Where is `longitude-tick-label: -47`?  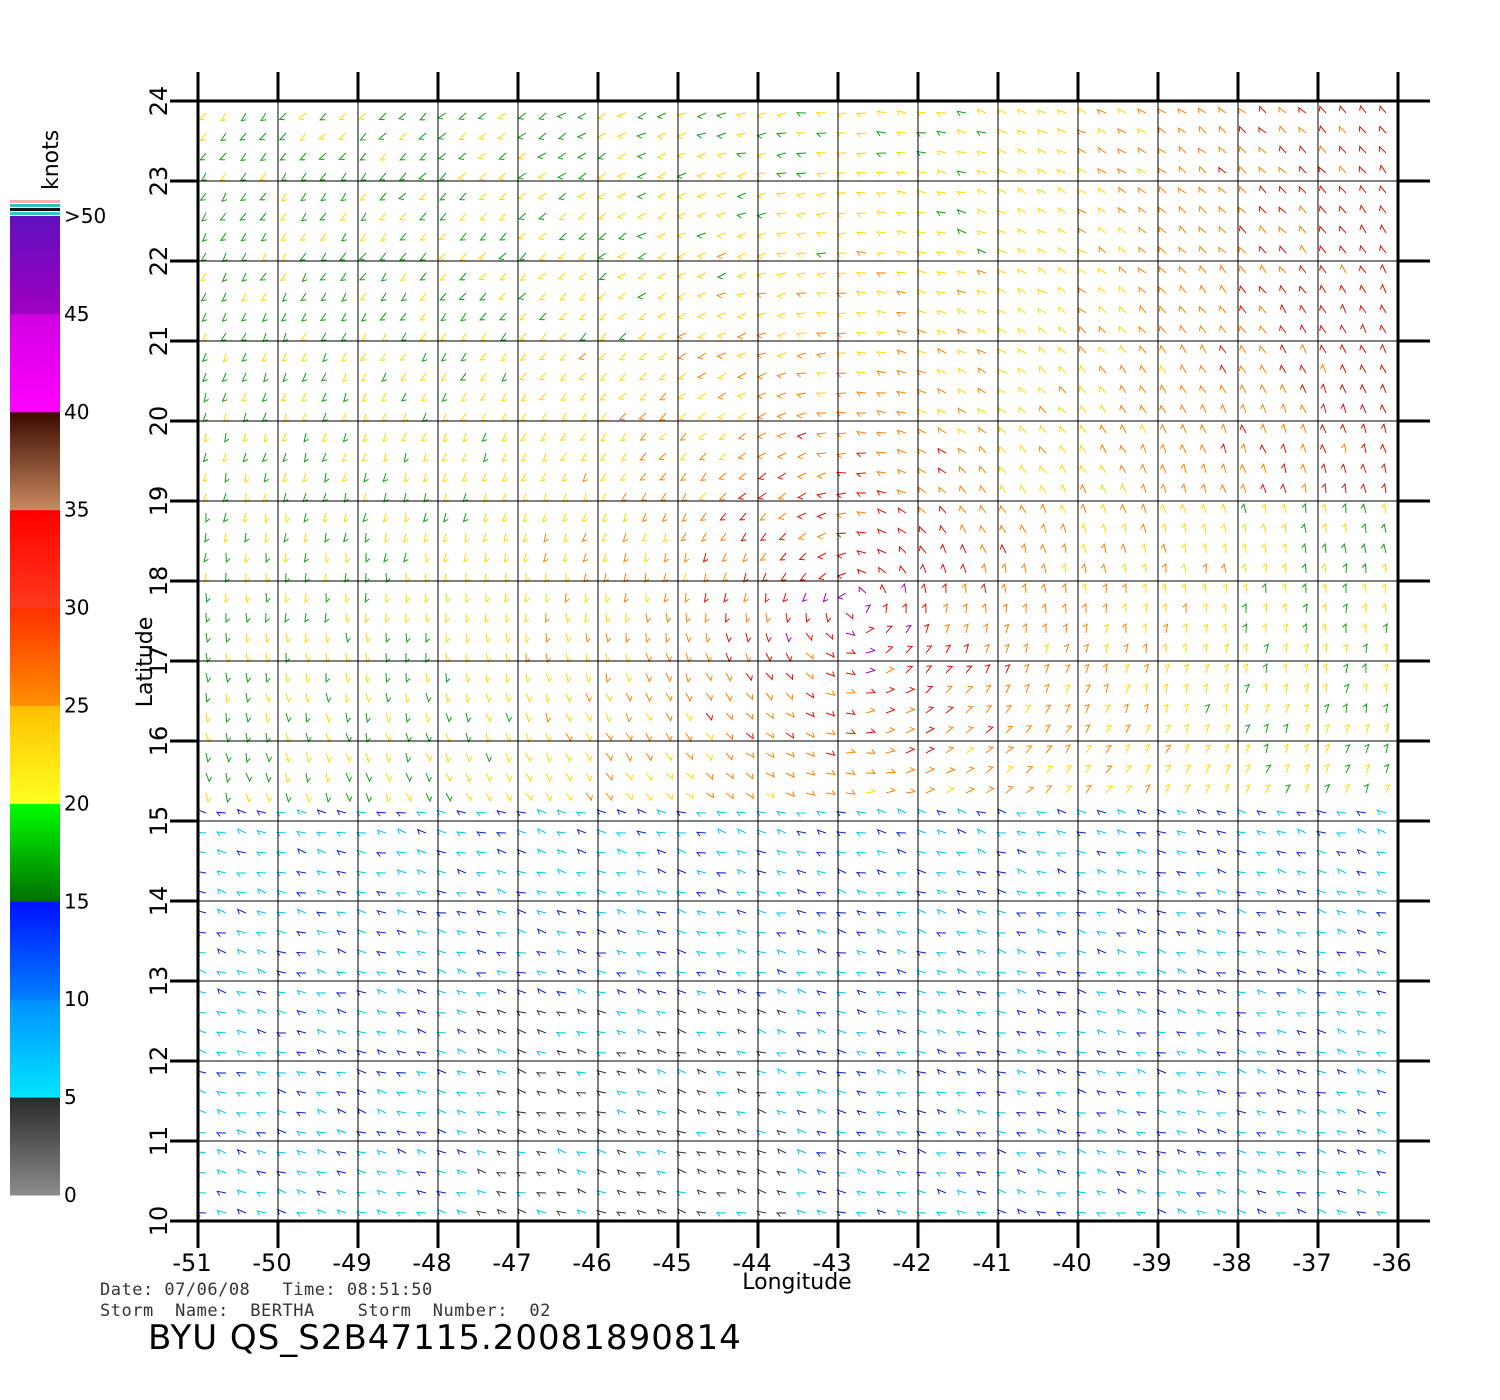
longitude-tick-label: -47 is located at coordinates (511, 1263).